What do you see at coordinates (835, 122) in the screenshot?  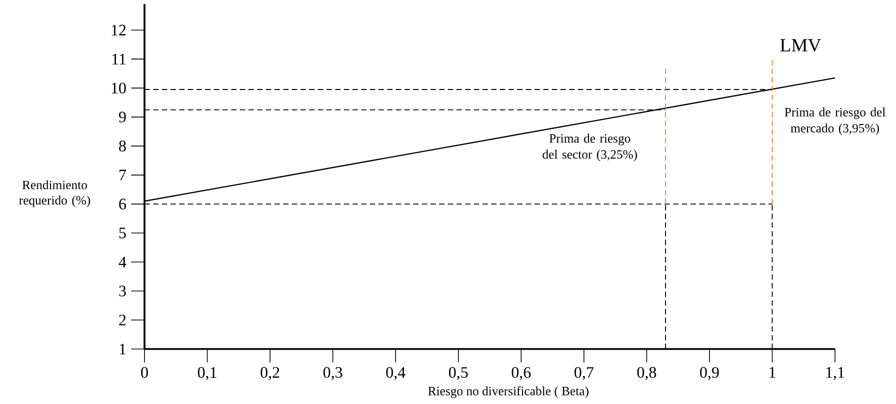 I see `annotation: Prima de riesgo del mercado (3,95%)` at bounding box center [835, 122].